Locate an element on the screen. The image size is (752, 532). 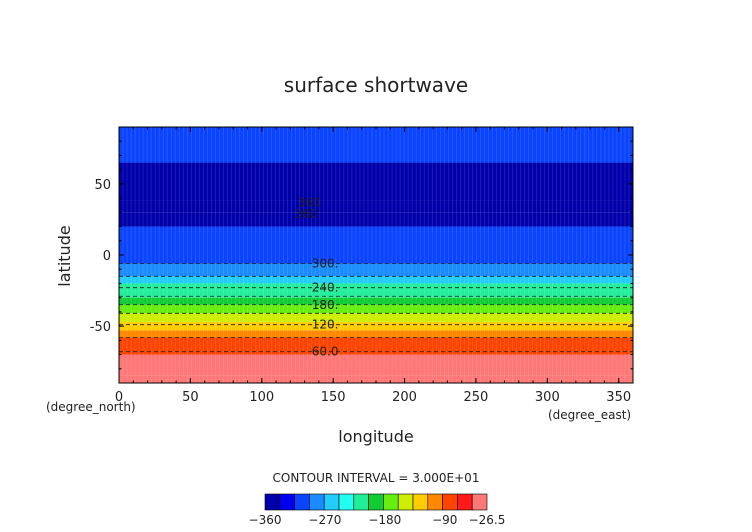
x-tick-label: 250 is located at coordinates (476, 397).